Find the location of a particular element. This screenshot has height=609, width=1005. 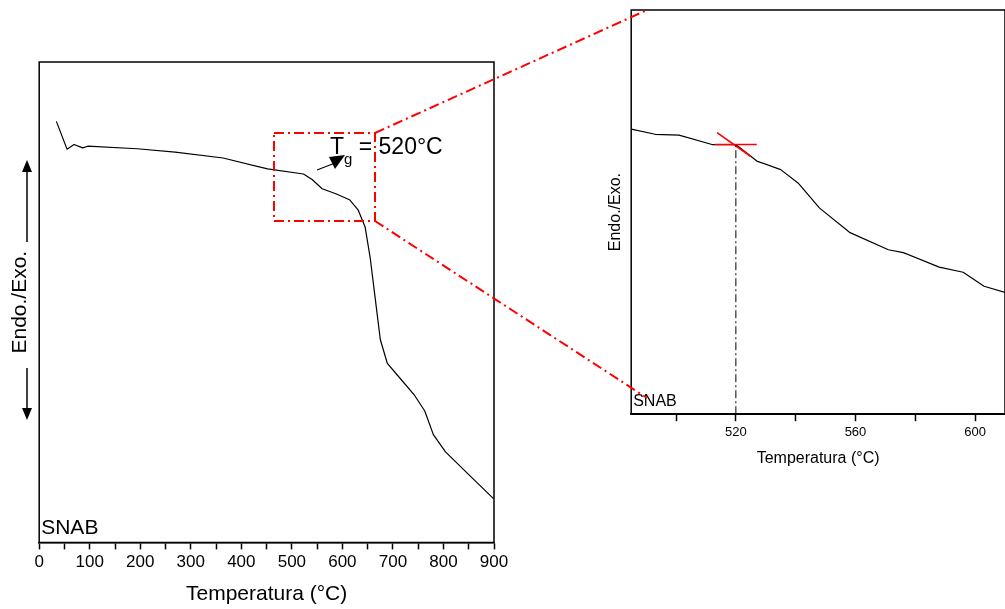

x-tick-label: 560 is located at coordinates (855, 431).